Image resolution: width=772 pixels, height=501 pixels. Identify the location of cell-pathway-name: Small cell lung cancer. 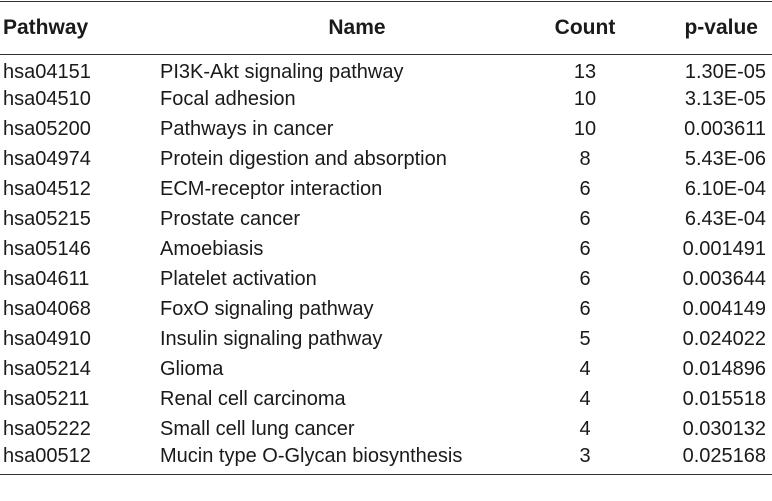
(257, 429).